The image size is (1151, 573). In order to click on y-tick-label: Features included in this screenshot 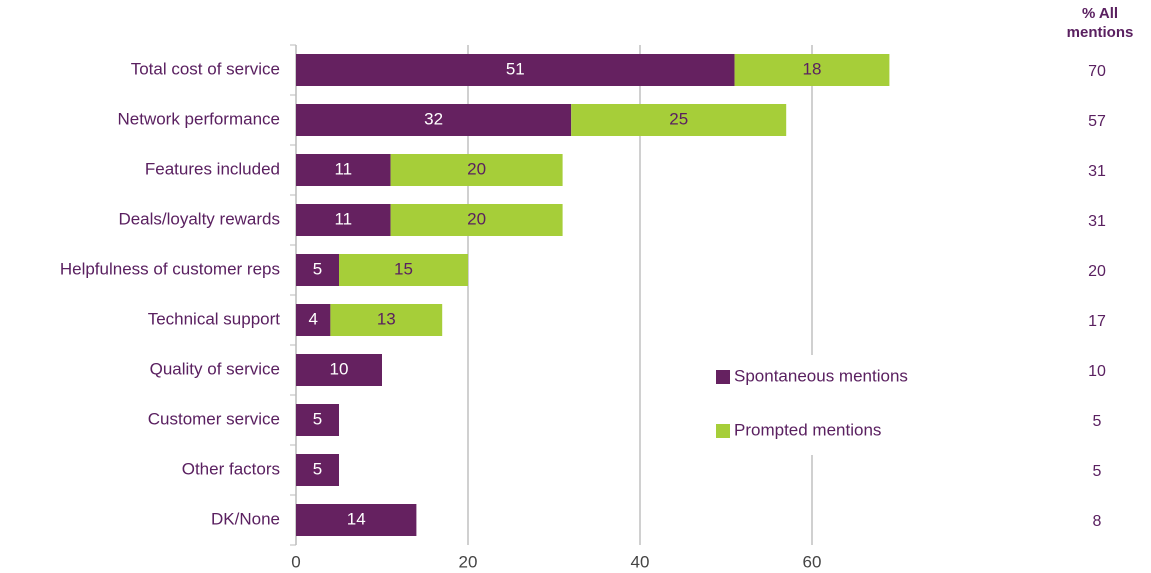, I will do `click(212, 168)`.